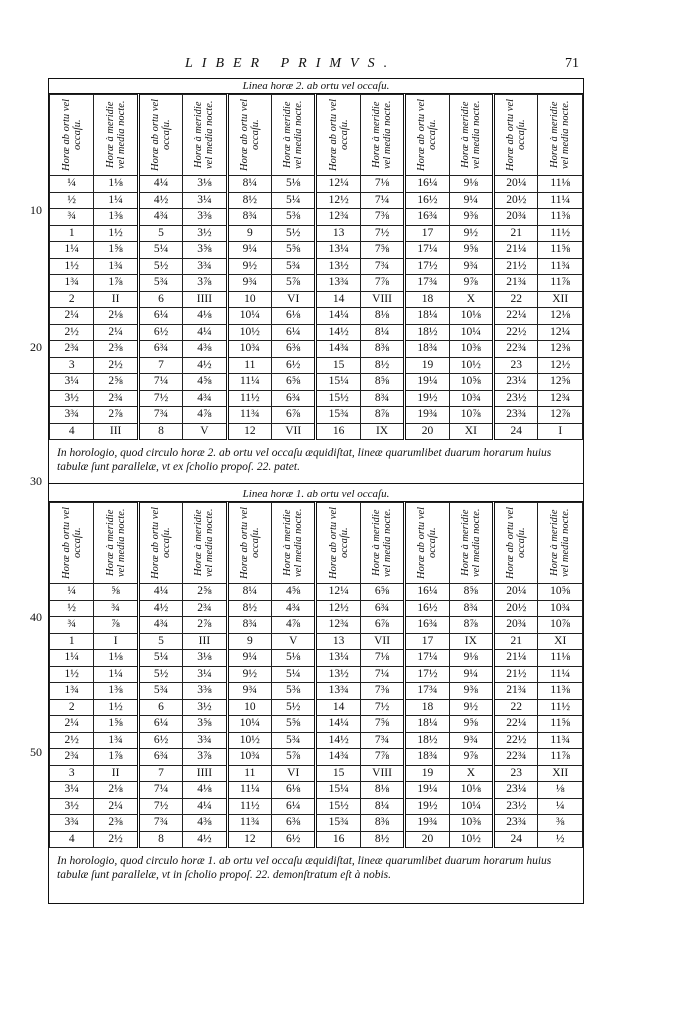 The width and height of the screenshot is (675, 1024). Describe the element at coordinates (205, 217) in the screenshot. I see `table-cell: 3⅜` at that location.